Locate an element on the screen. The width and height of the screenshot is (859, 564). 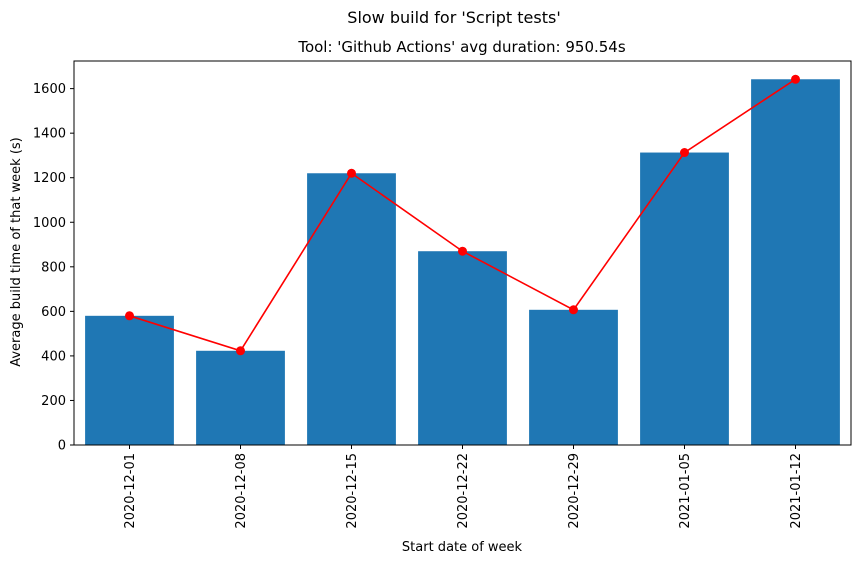
x-tick-label: 2021-01-12 is located at coordinates (796, 491).